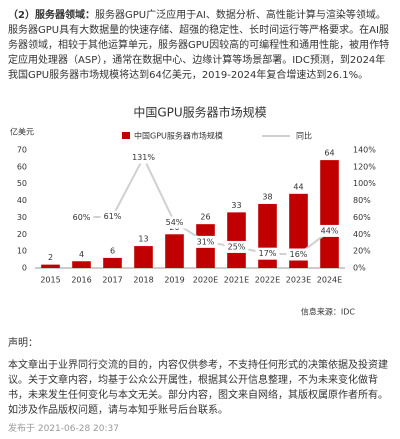 The image size is (400, 439). I want to click on y2-tick-label: 20%, so click(362, 251).